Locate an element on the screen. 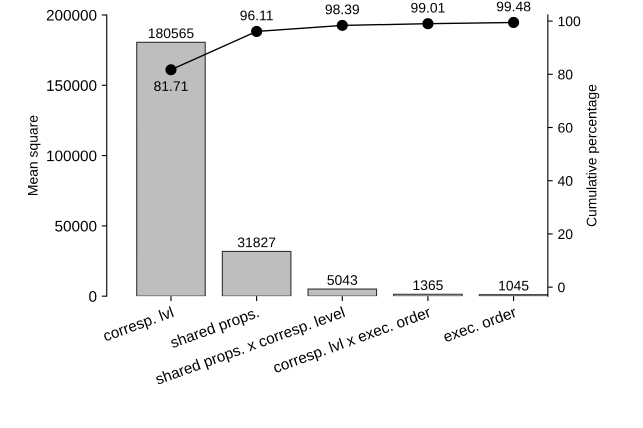  y2-tick-label: 20 is located at coordinates (565, 234).